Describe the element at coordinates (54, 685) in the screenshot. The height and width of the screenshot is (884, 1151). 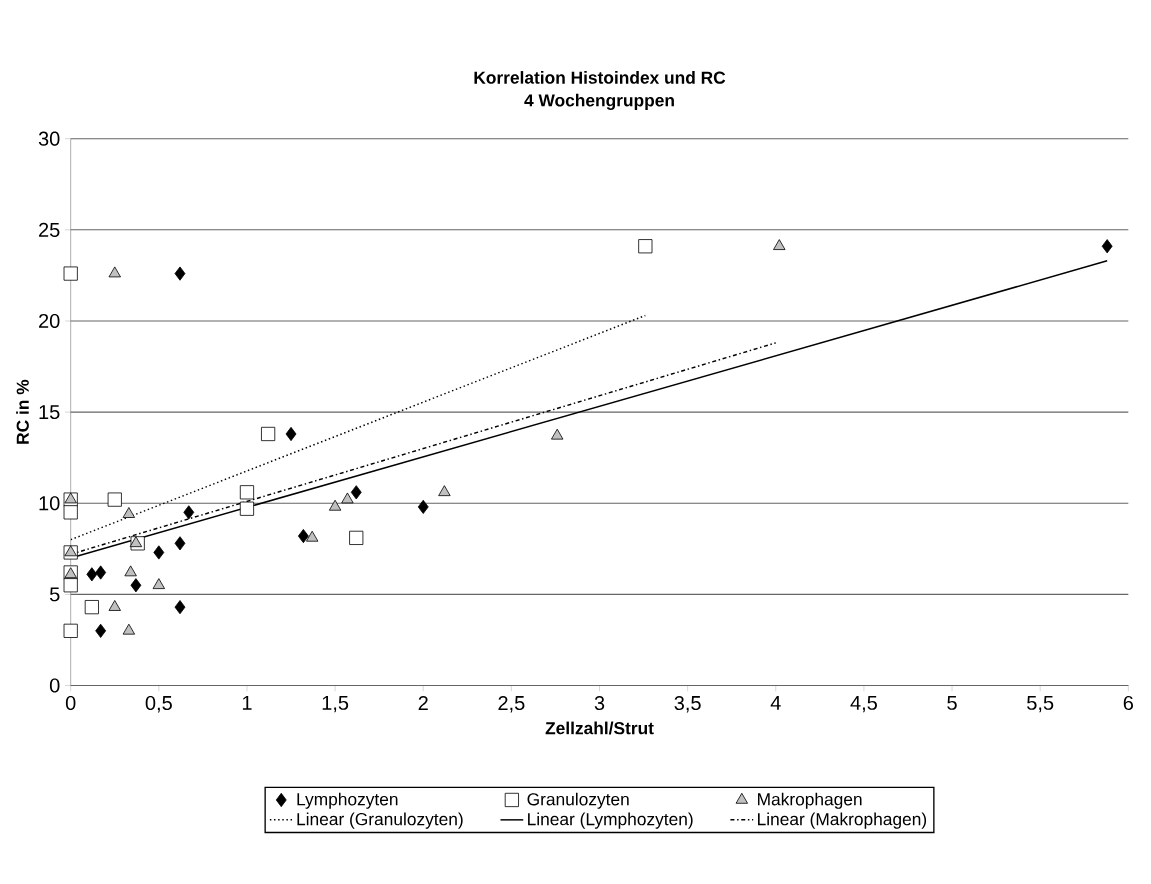
I see `y-tick-label: 0` at that location.